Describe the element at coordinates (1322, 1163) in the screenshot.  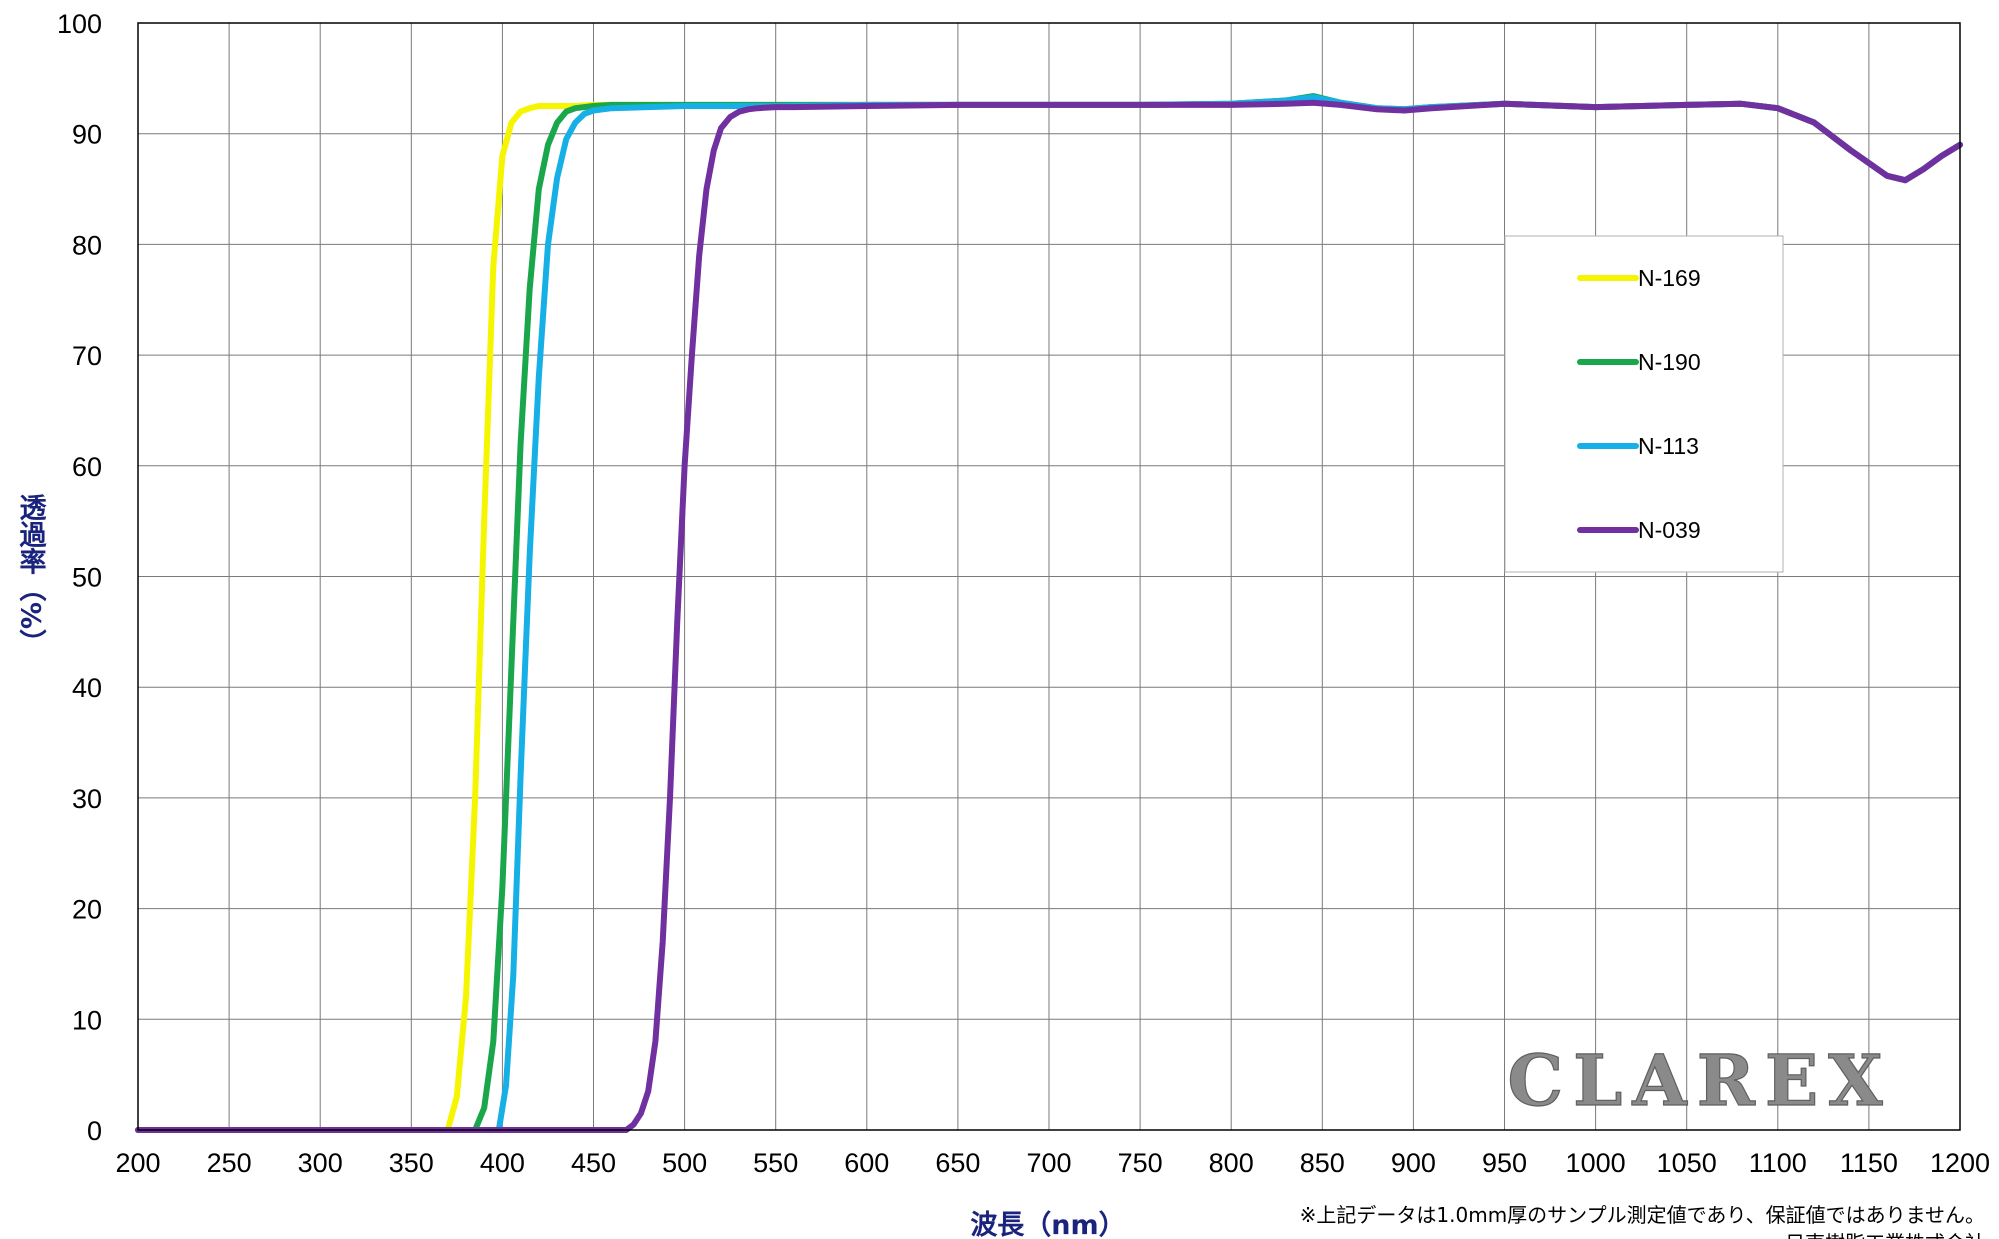
I see `x-tick-label: 850` at that location.